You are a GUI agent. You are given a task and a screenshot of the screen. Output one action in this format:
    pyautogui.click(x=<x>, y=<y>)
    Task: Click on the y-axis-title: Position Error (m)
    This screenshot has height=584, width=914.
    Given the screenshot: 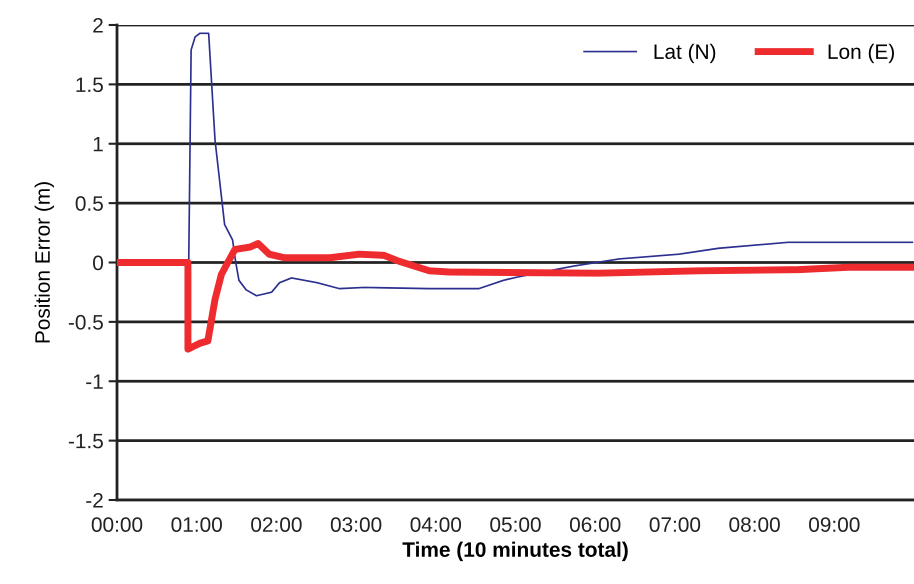 What is the action you would take?
    pyautogui.click(x=44, y=262)
    